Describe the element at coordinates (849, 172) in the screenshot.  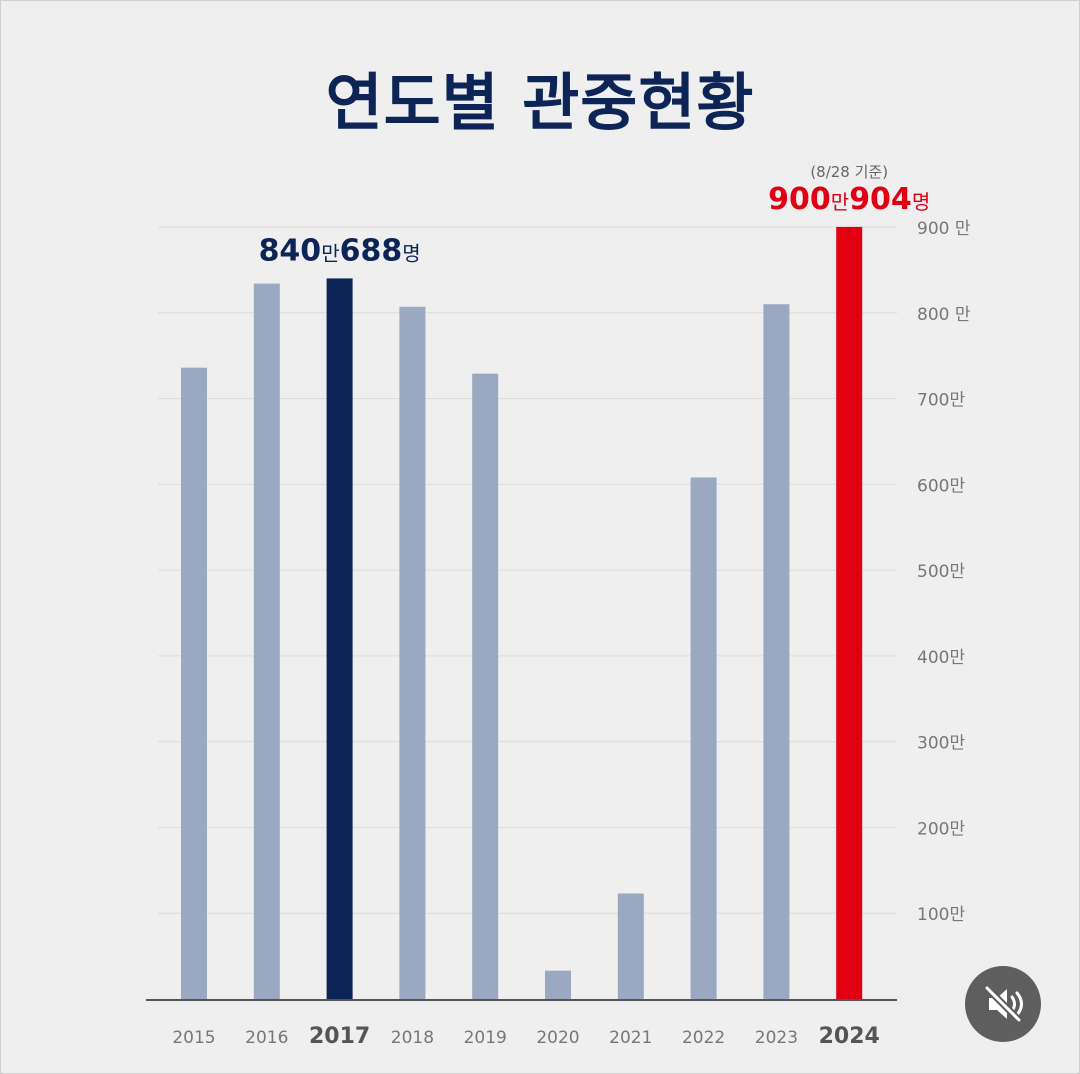
I see `annotation-note: (8/28 기준)` at that location.